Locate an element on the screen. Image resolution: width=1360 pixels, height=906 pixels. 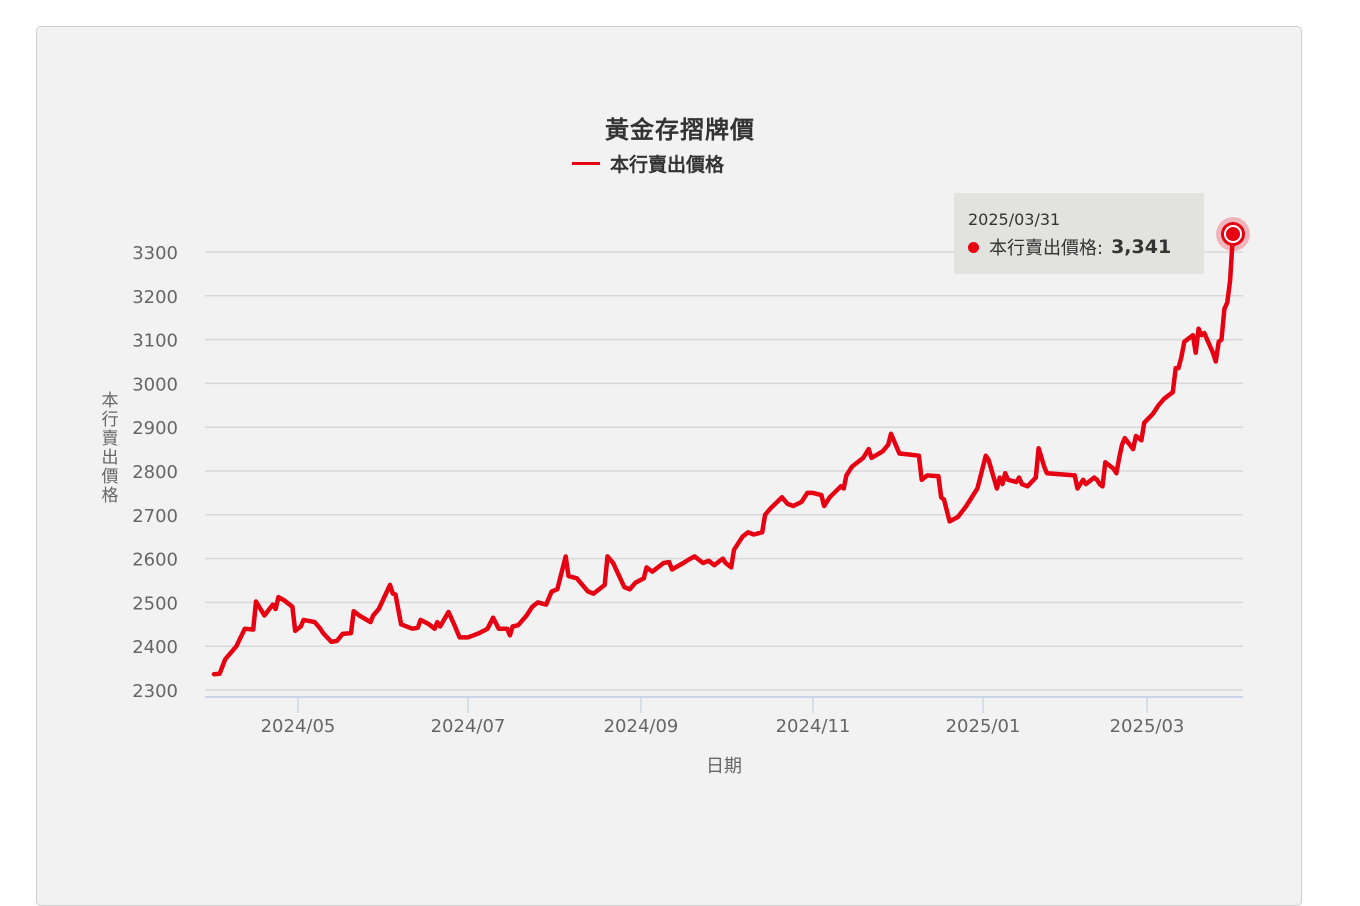
x-tick-label: 2024/09 is located at coordinates (641, 726).